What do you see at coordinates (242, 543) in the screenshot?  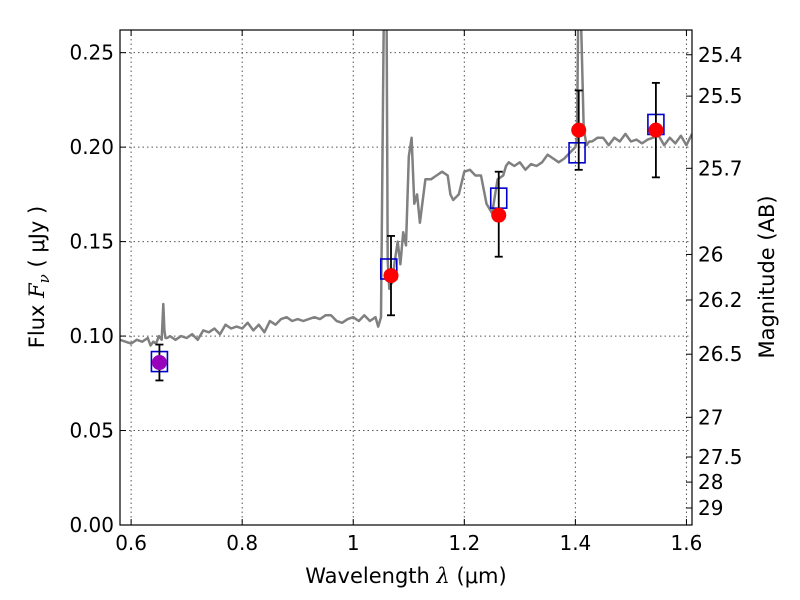 I see `x-tick-label: 0.8` at bounding box center [242, 543].